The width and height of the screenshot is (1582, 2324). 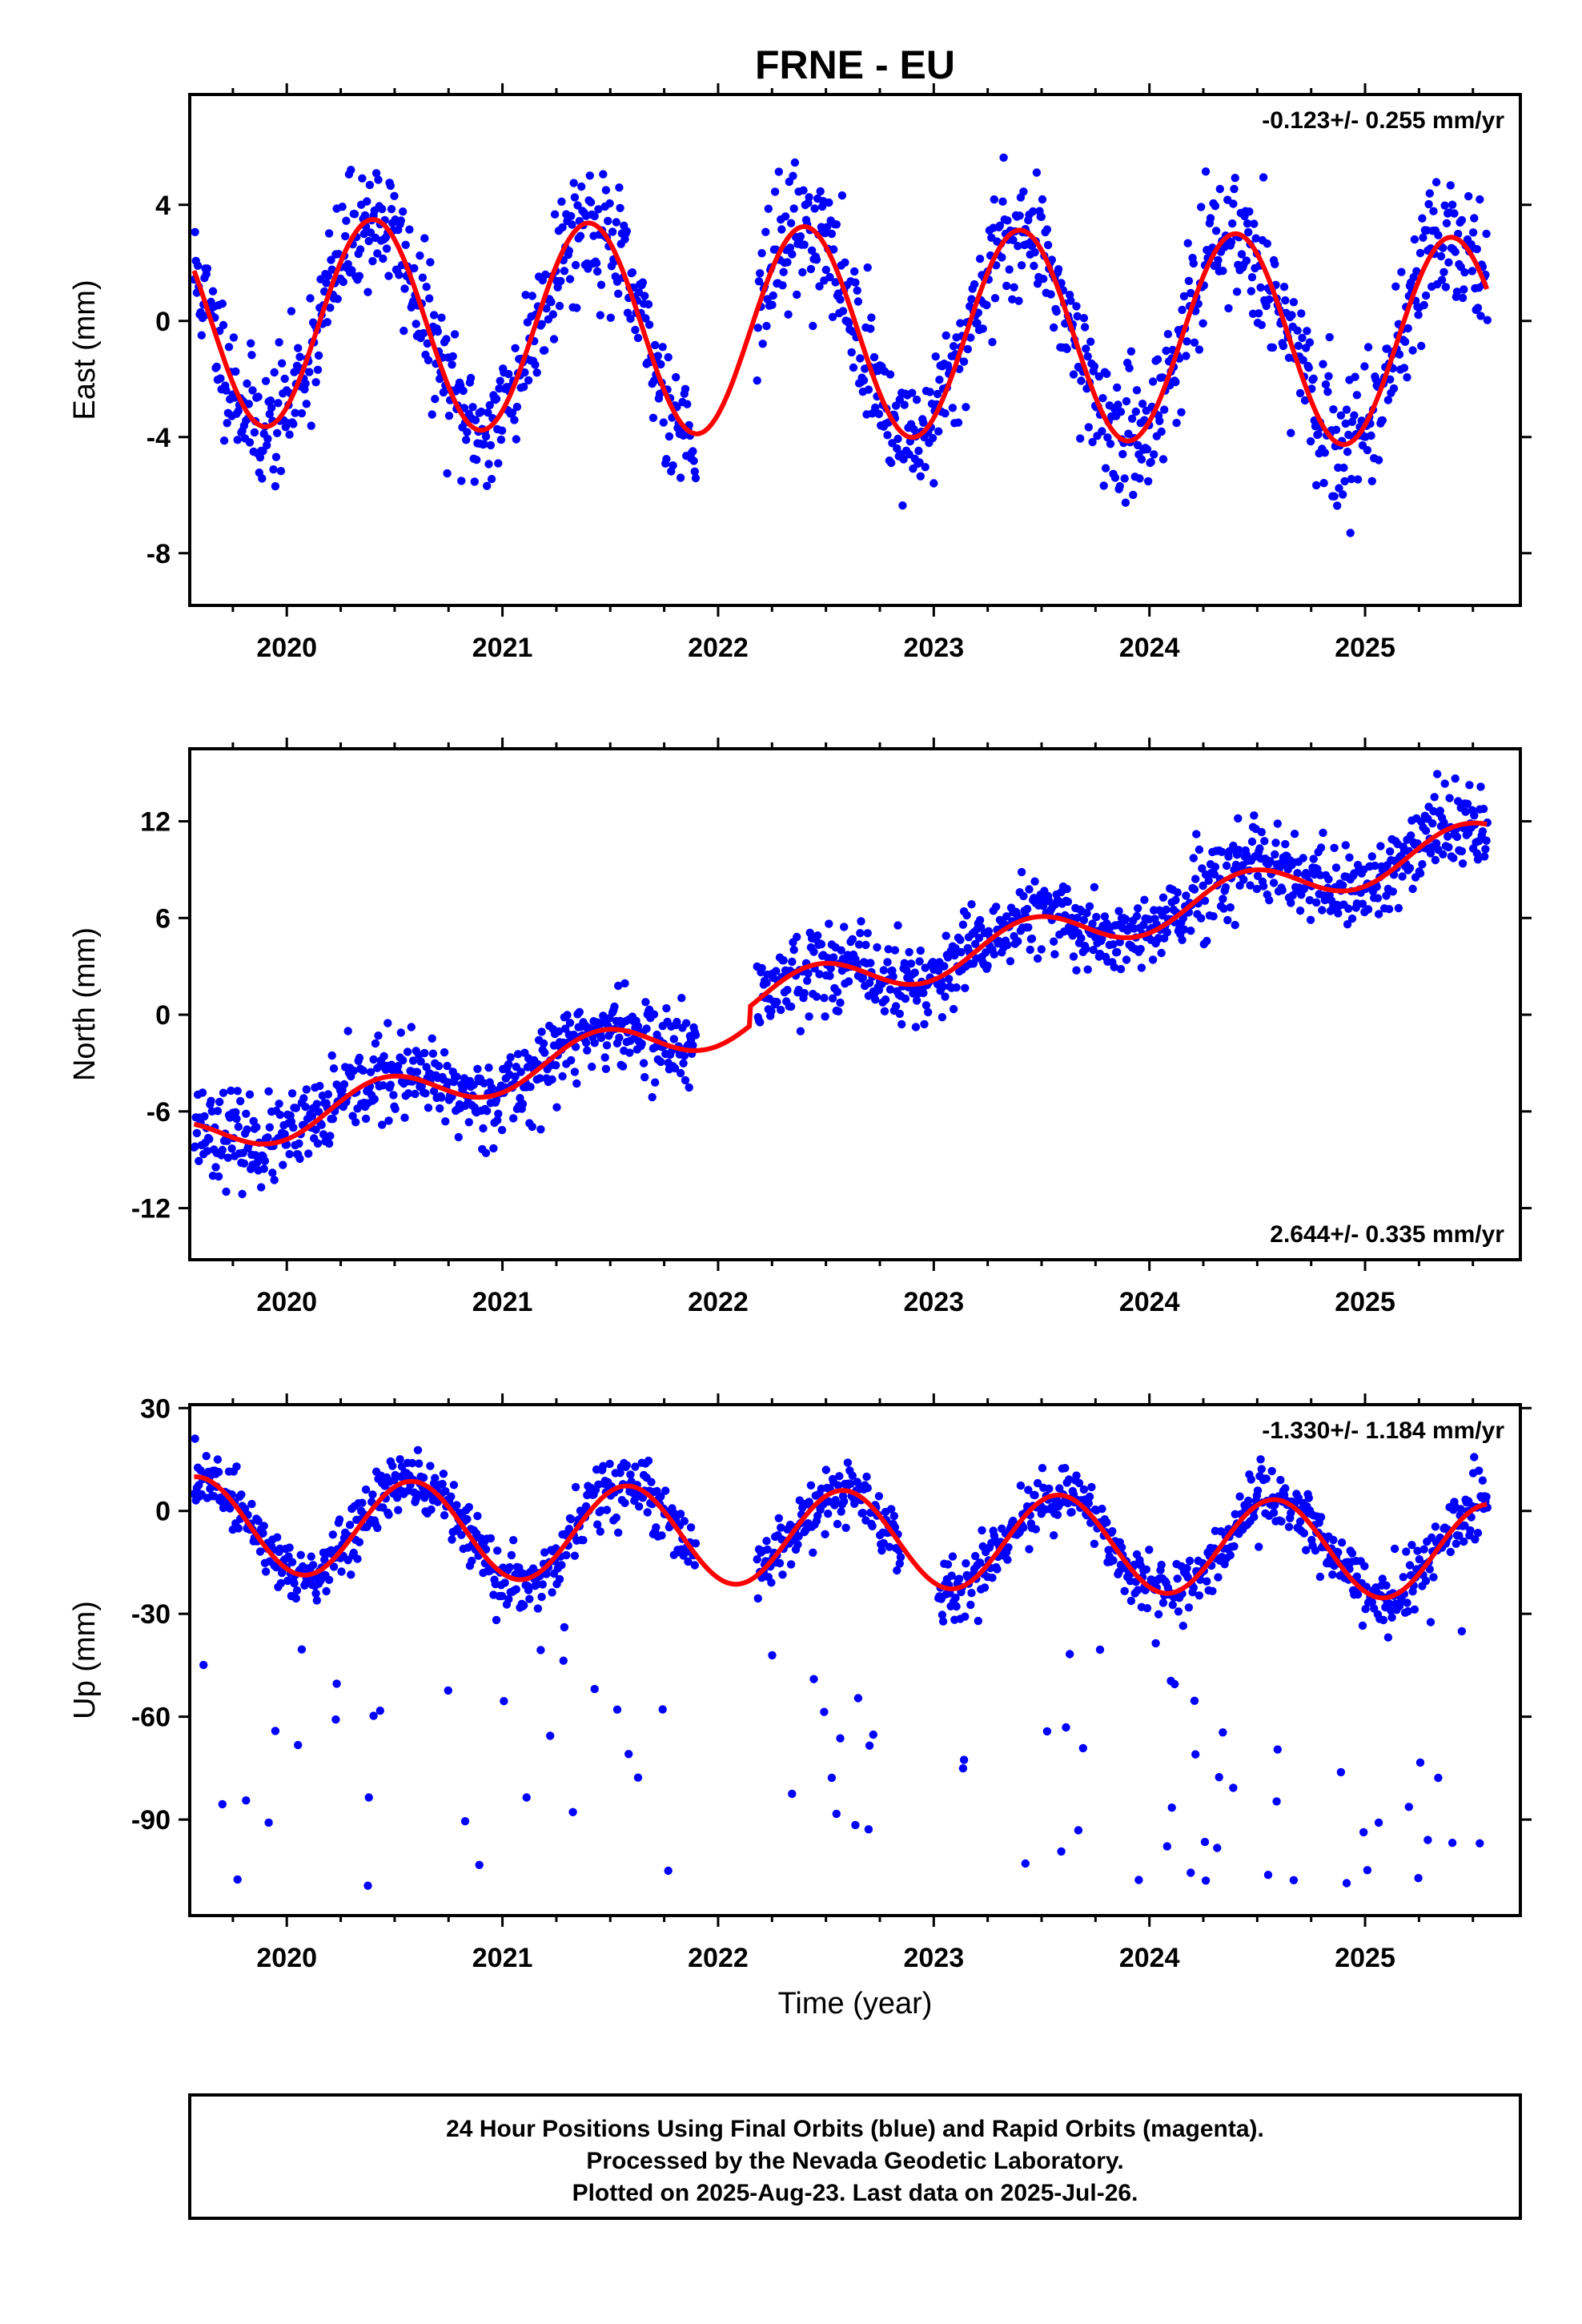 I want to click on x-tick-label: 2020, so click(x=287, y=1958).